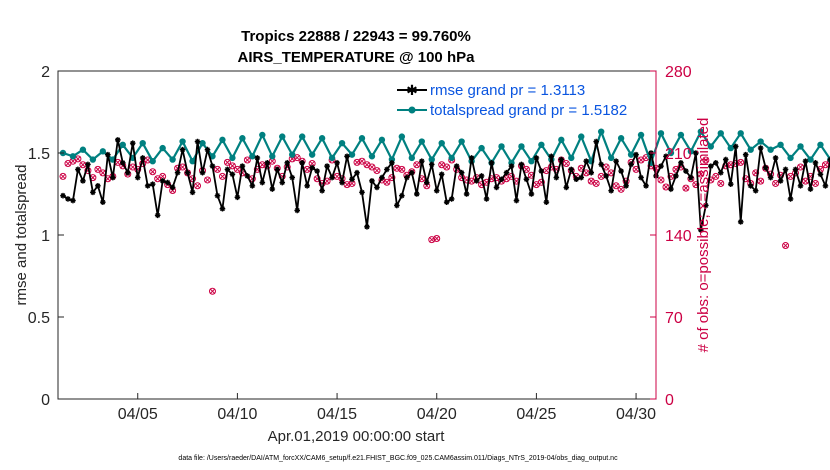 This screenshot has height=470, width=830. Describe the element at coordinates (444, 147) in the screenshot. I see `spread-series` at that location.